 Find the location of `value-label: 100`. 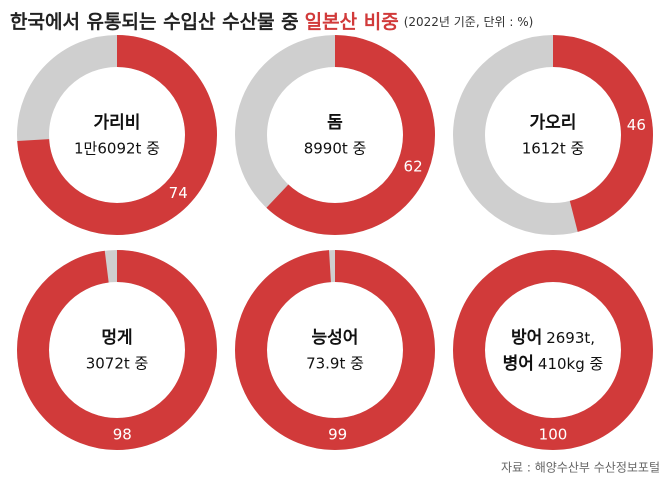

value-label: 100 is located at coordinates (553, 435).